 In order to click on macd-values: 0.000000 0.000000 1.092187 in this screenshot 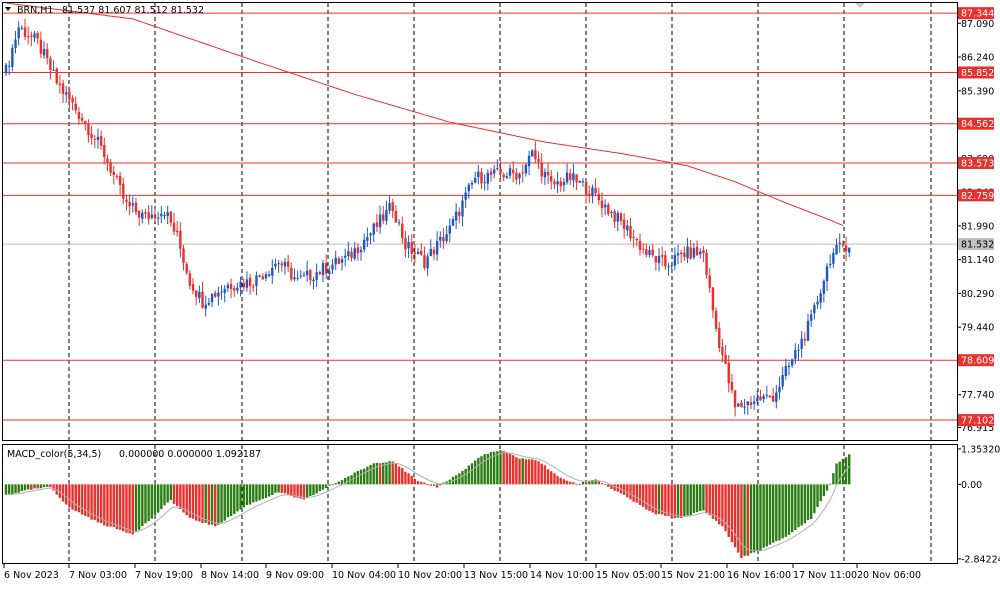, I will do `click(190, 454)`.